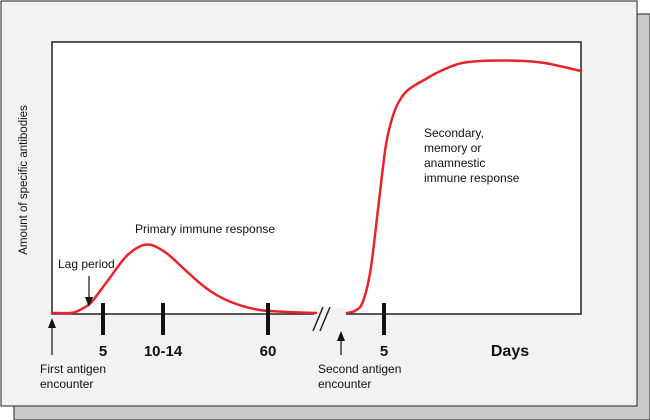  Describe the element at coordinates (268, 351) in the screenshot. I see `tick-label-60: 60` at that location.